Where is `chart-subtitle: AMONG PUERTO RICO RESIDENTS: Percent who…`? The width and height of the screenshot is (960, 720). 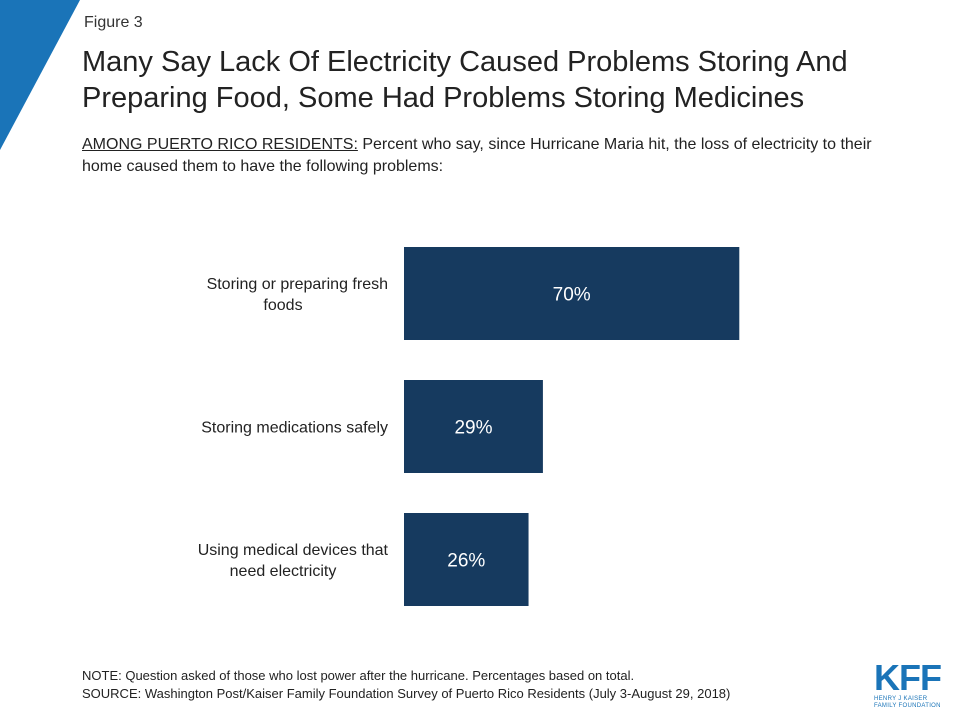
chart-subtitle: AMONG PUERTO RICO RESIDENTS: Percent who… is located at coordinates (482, 156).